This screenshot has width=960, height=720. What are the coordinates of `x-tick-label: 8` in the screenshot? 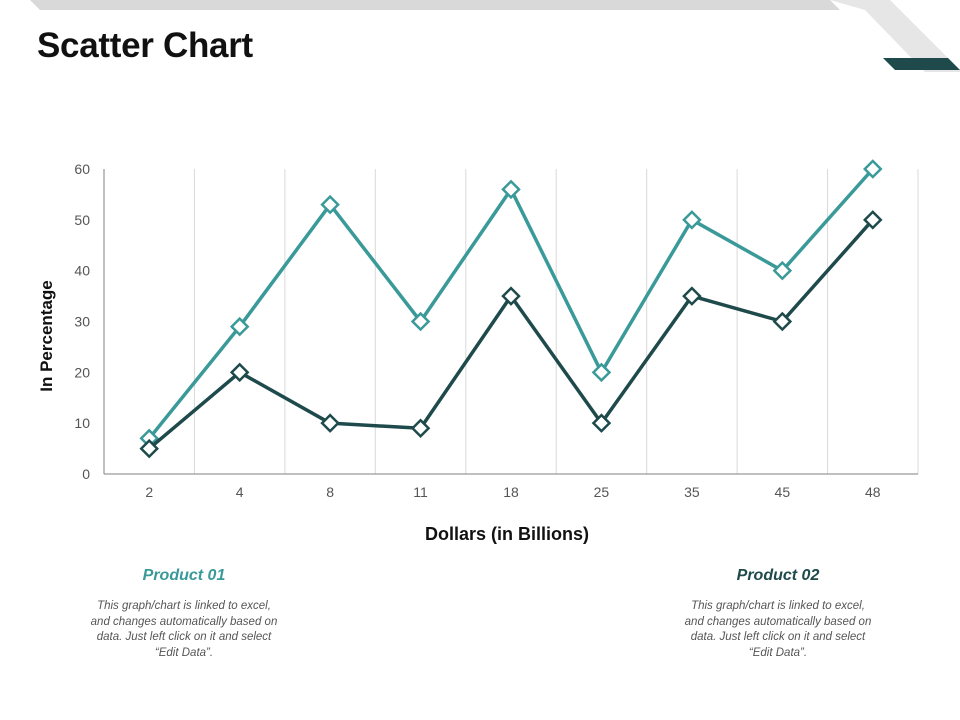 It's located at (330, 492).